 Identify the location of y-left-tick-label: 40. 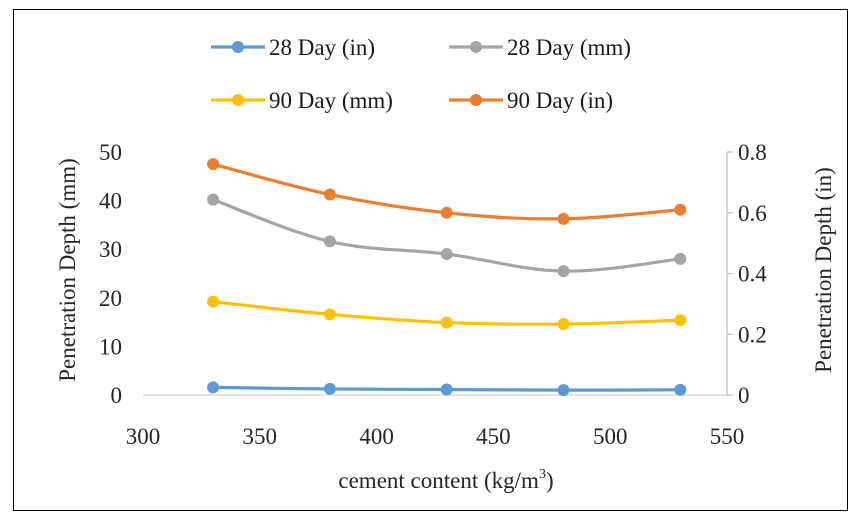
(110, 201).